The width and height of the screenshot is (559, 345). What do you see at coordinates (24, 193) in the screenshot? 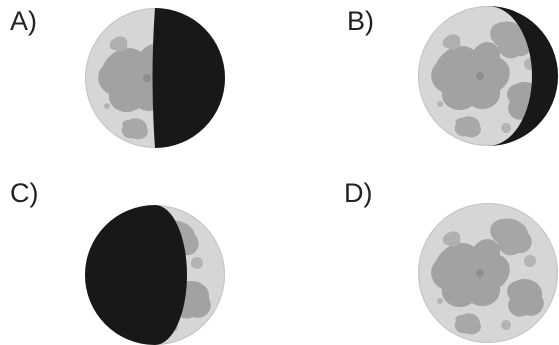
I see `option-label-c: C)` at bounding box center [24, 193].